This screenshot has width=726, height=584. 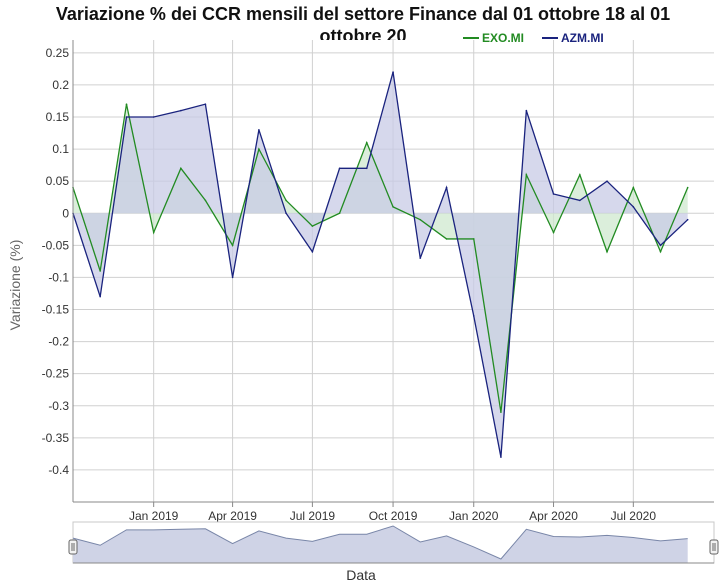 I want to click on y-tick-label: 0, so click(x=65, y=213).